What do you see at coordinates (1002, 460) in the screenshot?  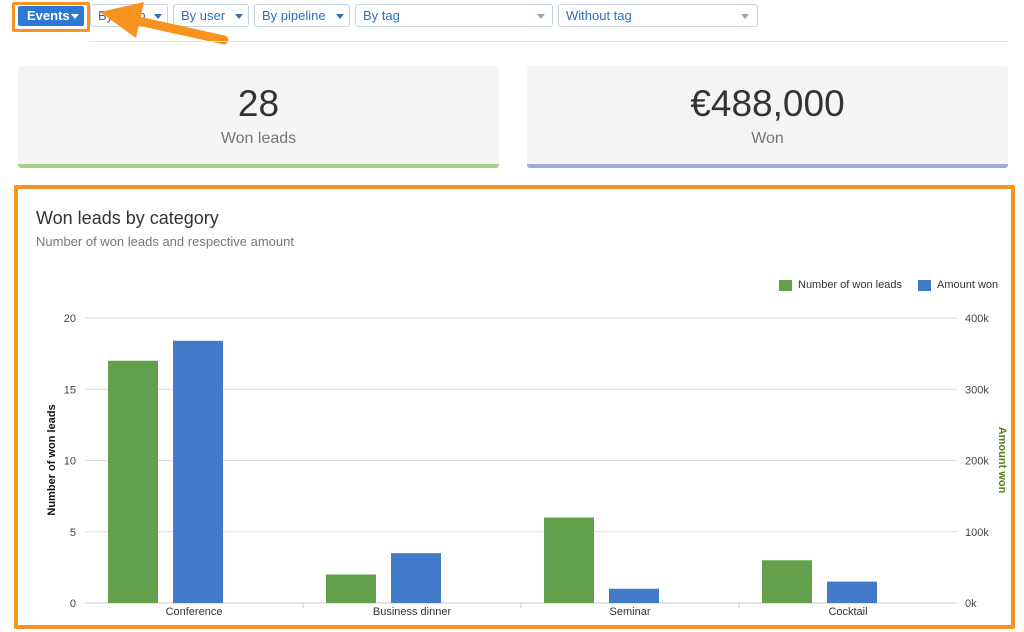 I see `y2-axis-title: Amount won` at bounding box center [1002, 460].